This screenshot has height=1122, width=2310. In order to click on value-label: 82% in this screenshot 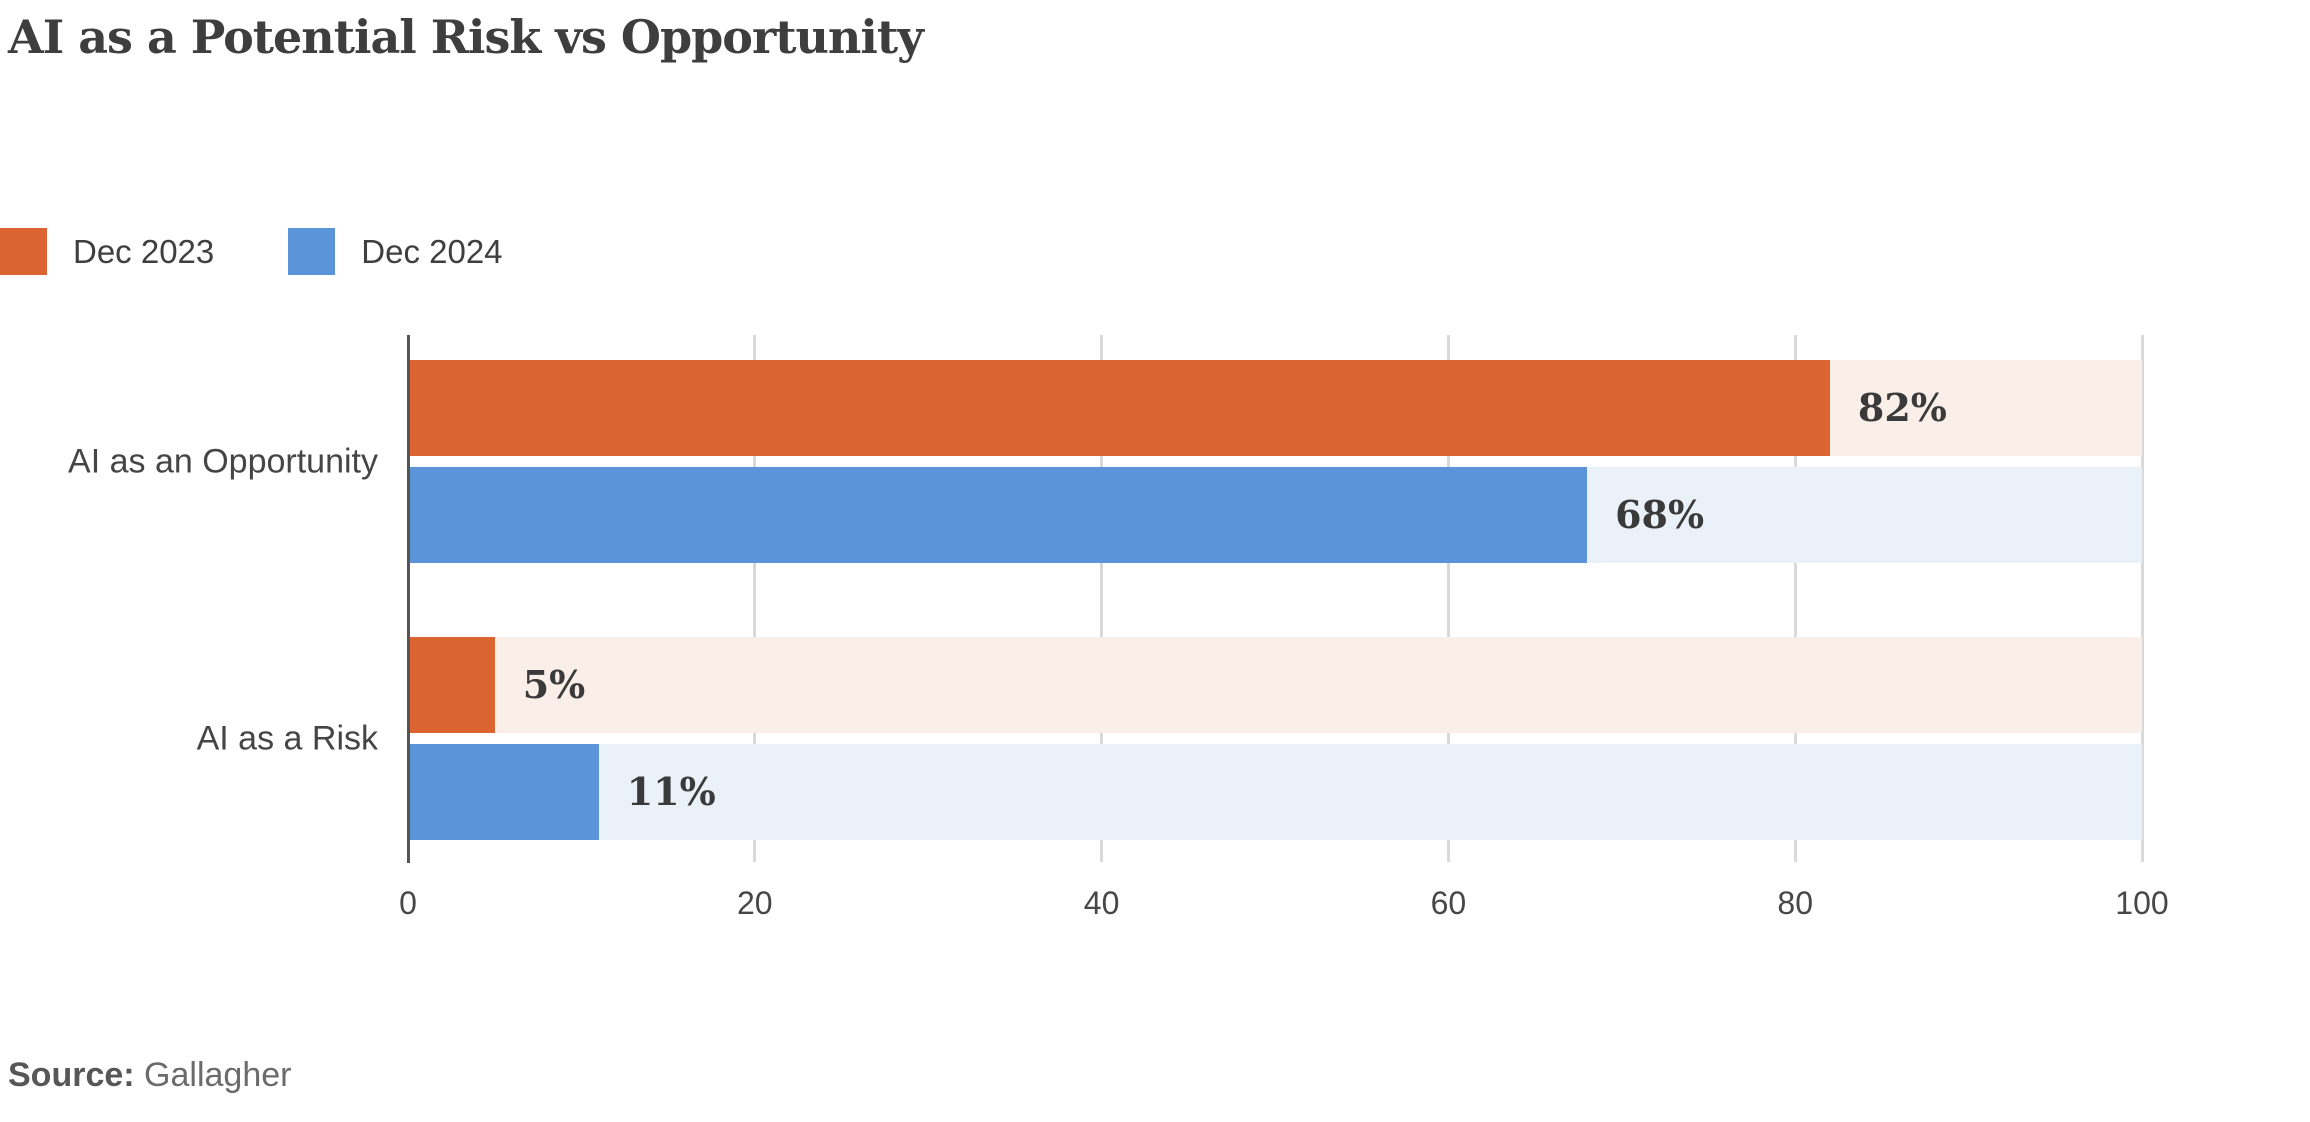, I will do `click(1902, 407)`.